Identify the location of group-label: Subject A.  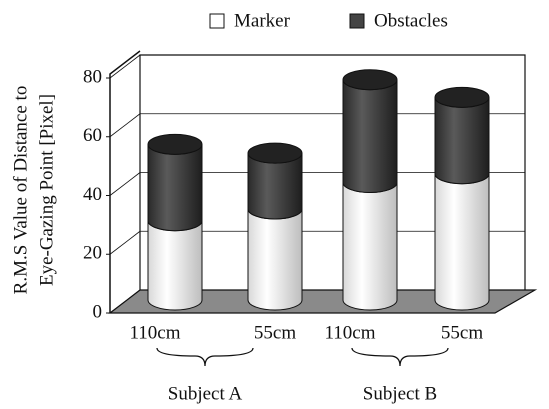
(205, 393).